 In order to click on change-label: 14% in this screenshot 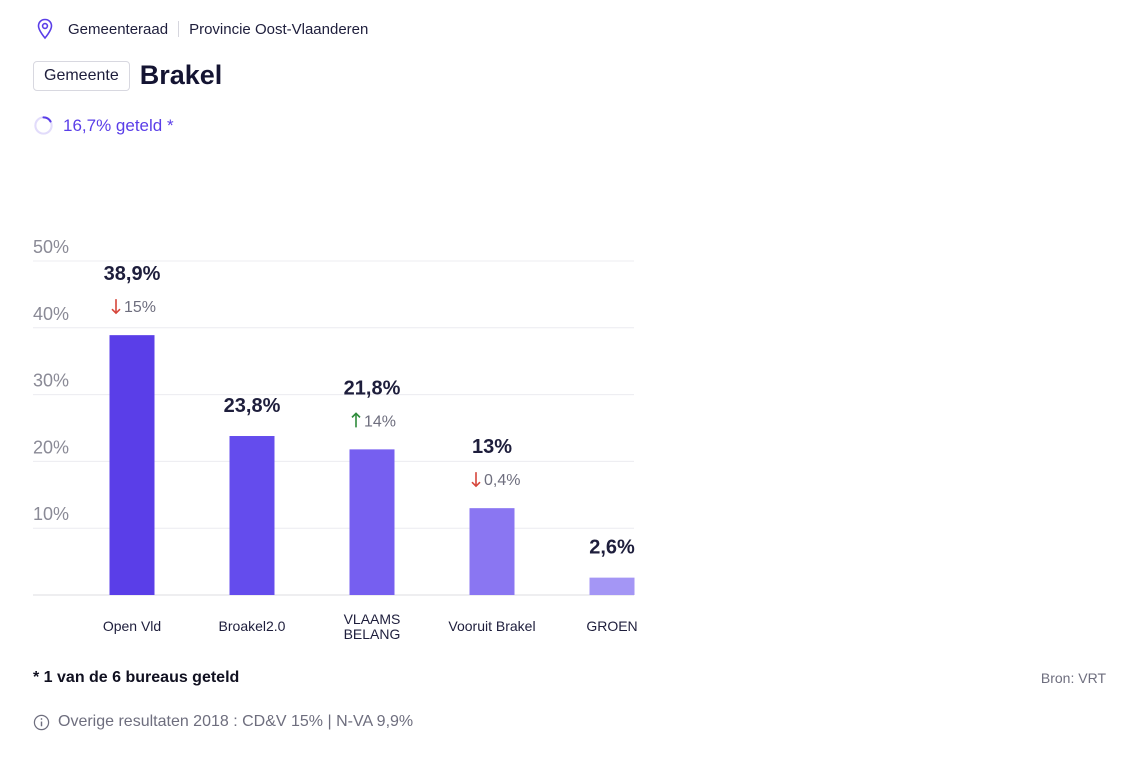, I will do `click(380, 421)`.